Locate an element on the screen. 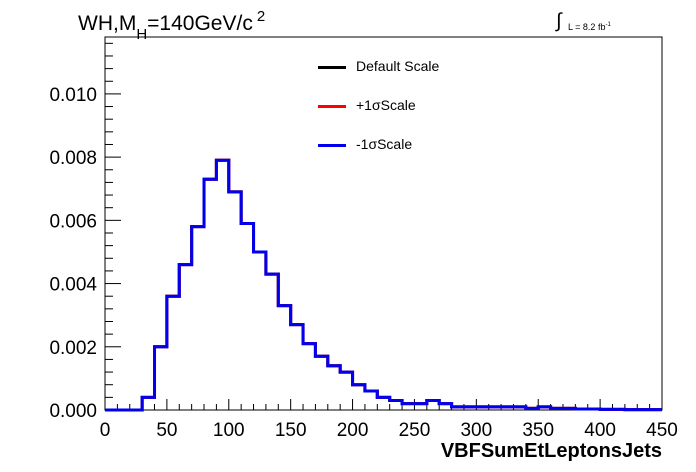 This screenshot has height=472, width=696. x-tick-label: 400 is located at coordinates (600, 430).